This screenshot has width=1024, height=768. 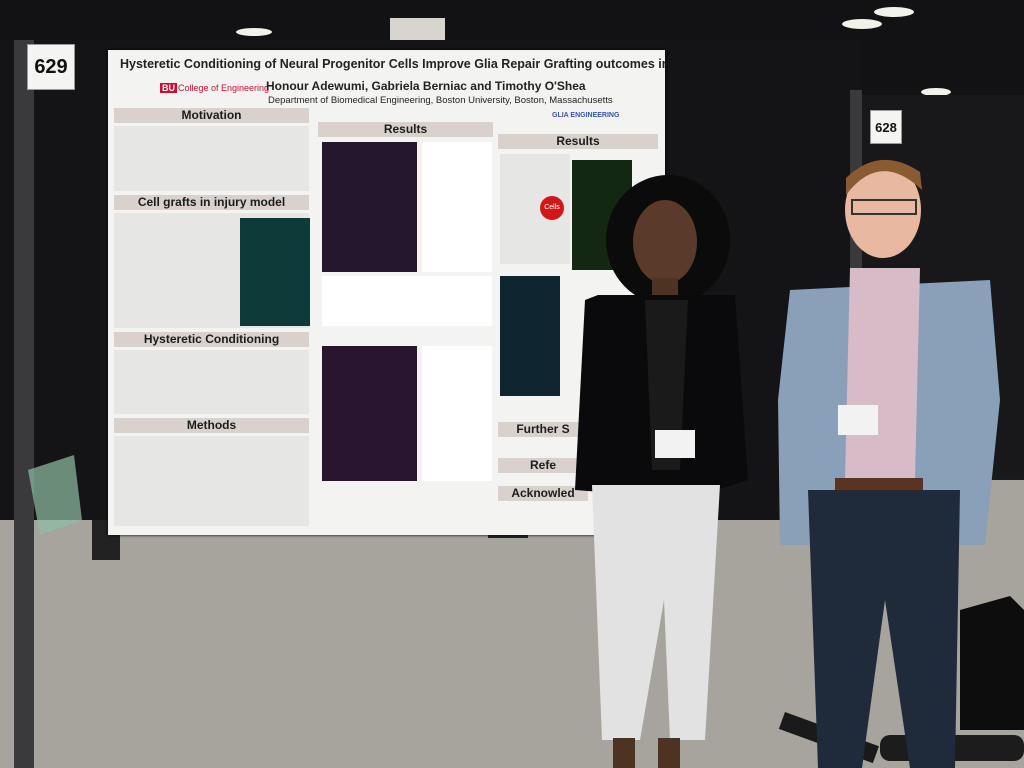 What do you see at coordinates (886, 127) in the screenshot?
I see `booth-number: 628` at bounding box center [886, 127].